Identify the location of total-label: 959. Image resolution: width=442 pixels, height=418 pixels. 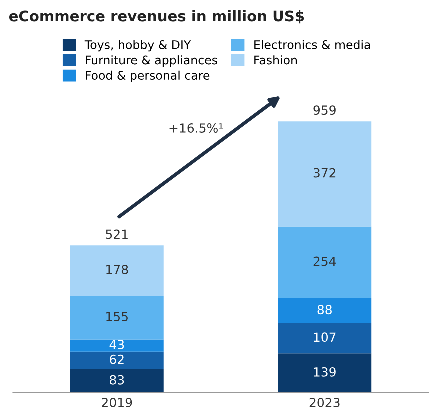
(325, 111).